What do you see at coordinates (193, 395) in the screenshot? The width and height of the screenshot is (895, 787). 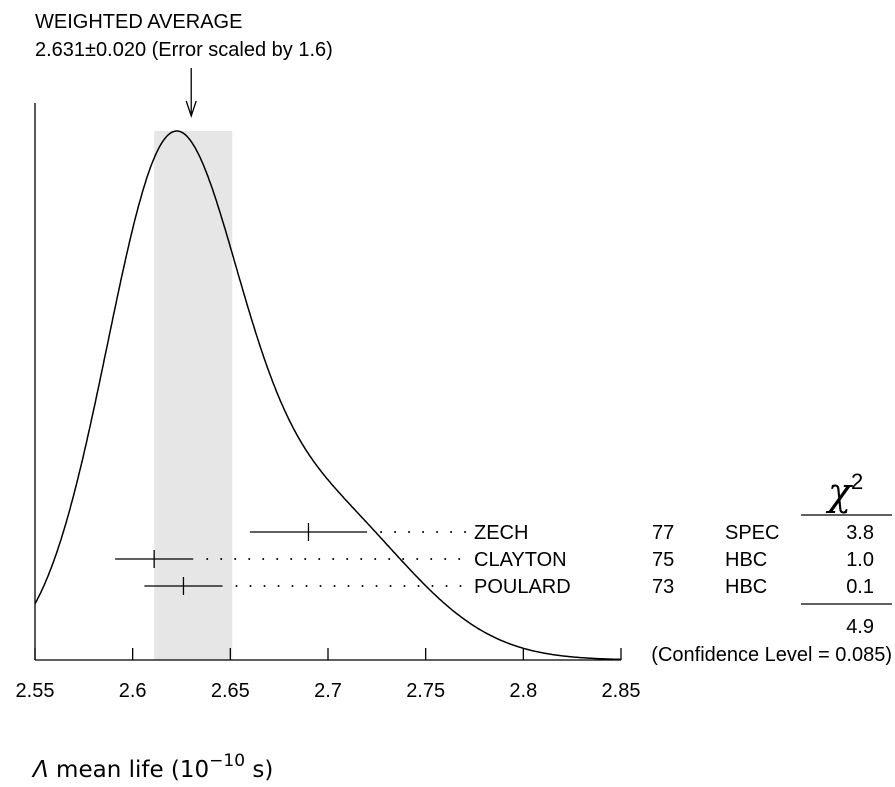 I see `weighted-average-band` at bounding box center [193, 395].